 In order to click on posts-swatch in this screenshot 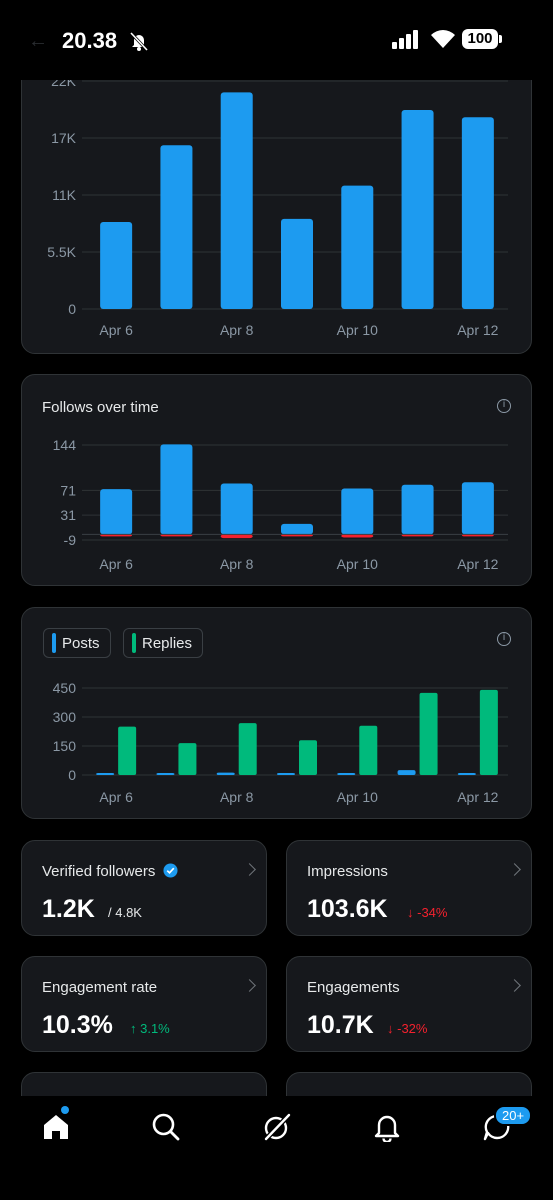, I will do `click(54, 643)`.